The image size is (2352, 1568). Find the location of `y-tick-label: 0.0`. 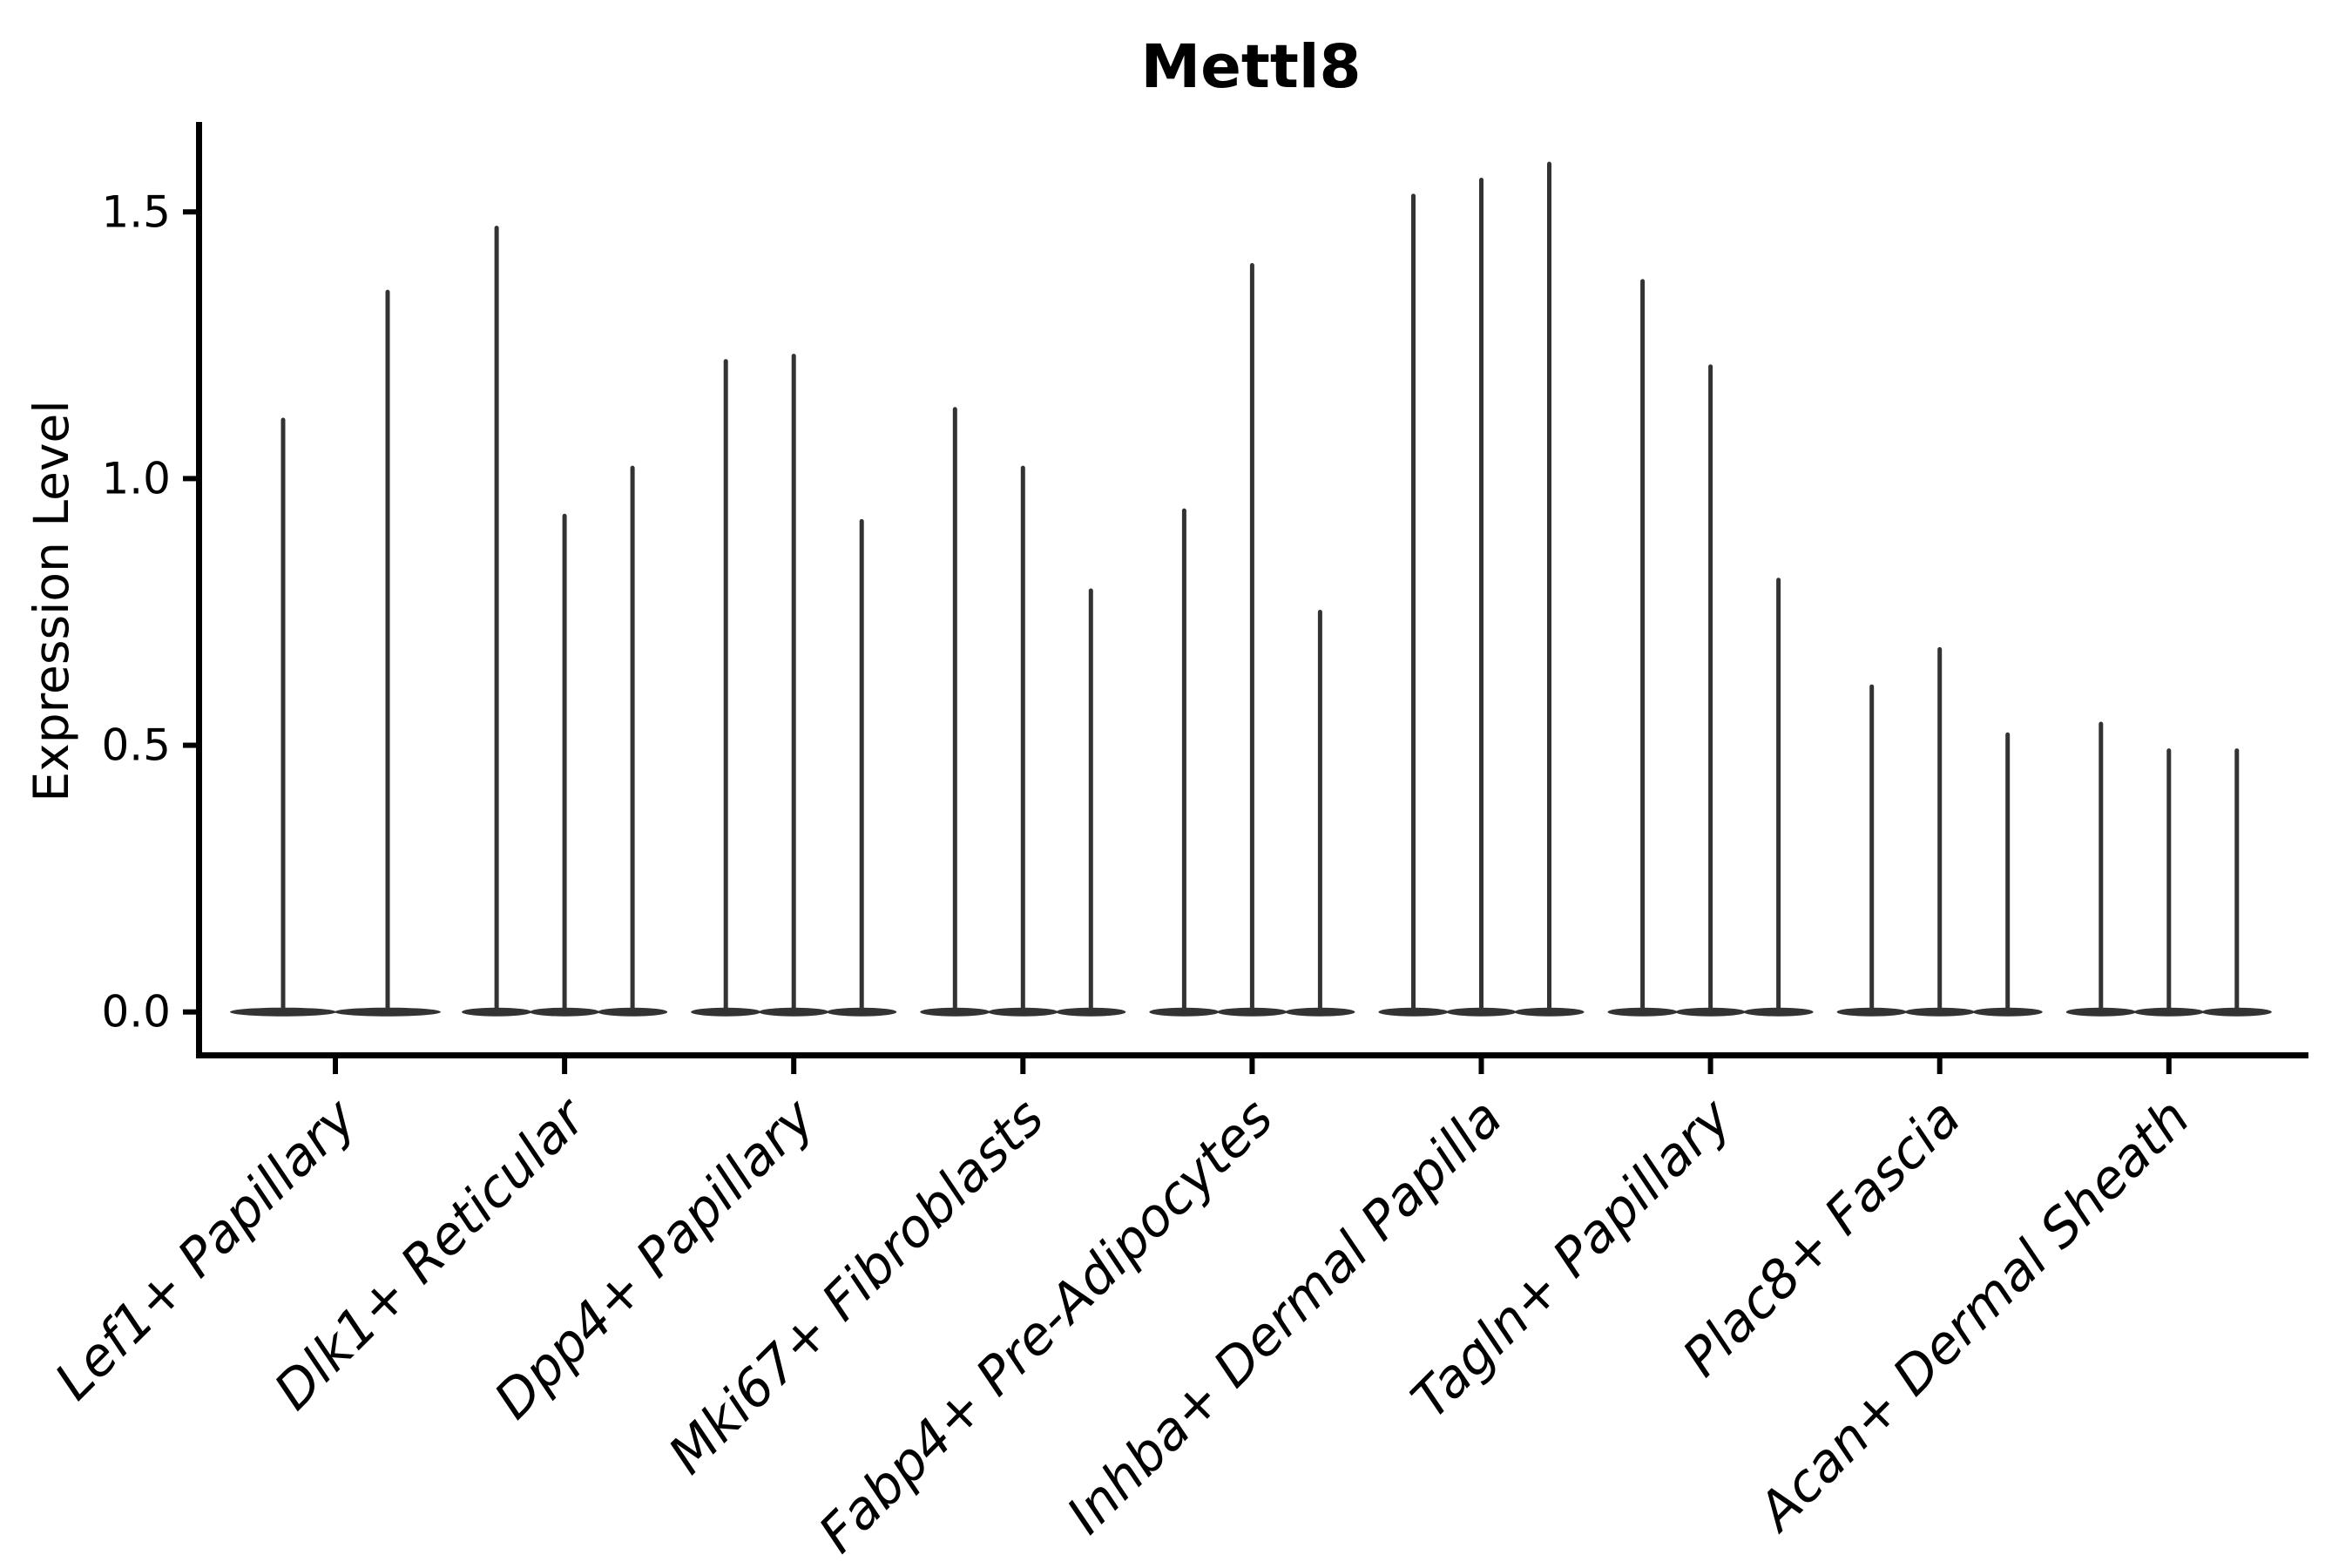

y-tick-label: 0.0 is located at coordinates (136, 1012).